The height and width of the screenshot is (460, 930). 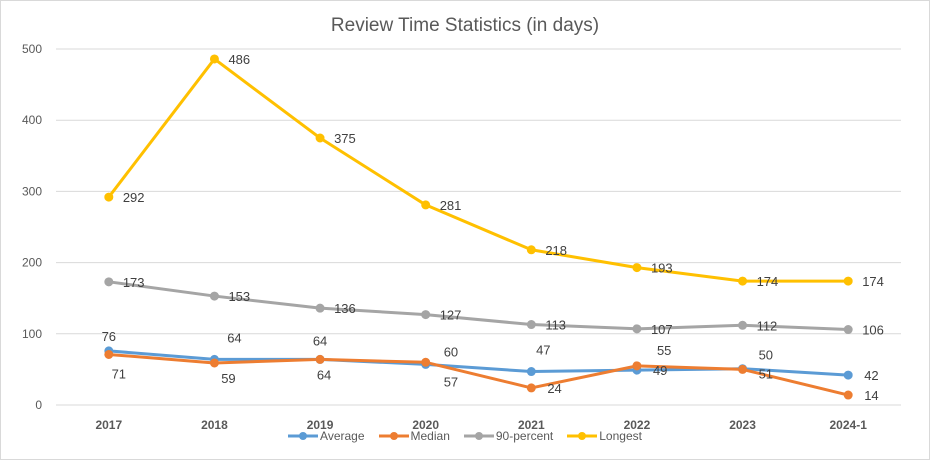 I want to click on data-label: 292, so click(x=134, y=197).